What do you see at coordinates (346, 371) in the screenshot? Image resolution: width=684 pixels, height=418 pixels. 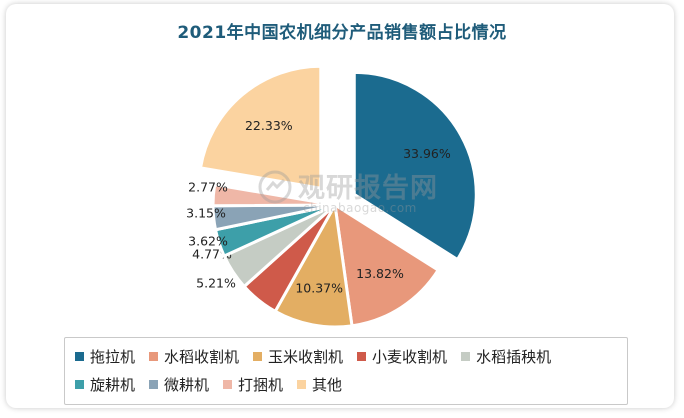 I see `chart-legend: 拖拉机 水稻收割机 玉米收割机 小麦收割机 水稻插秧机 旋耕机 微耕机 打捆机 其他` at bounding box center [346, 371].